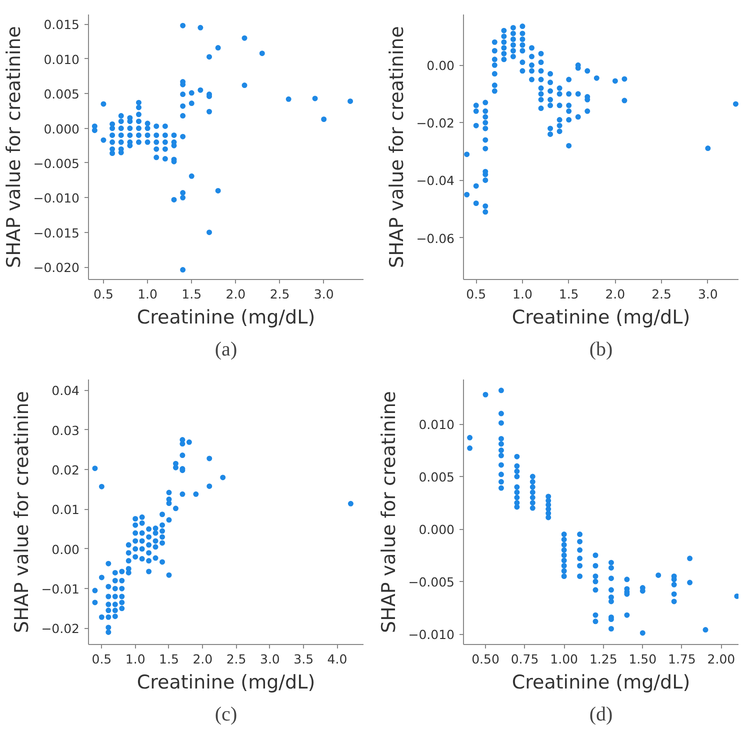 Image resolution: width=752 pixels, height=734 pixels. I want to click on x-tick-label: 1.25, so click(603, 659).